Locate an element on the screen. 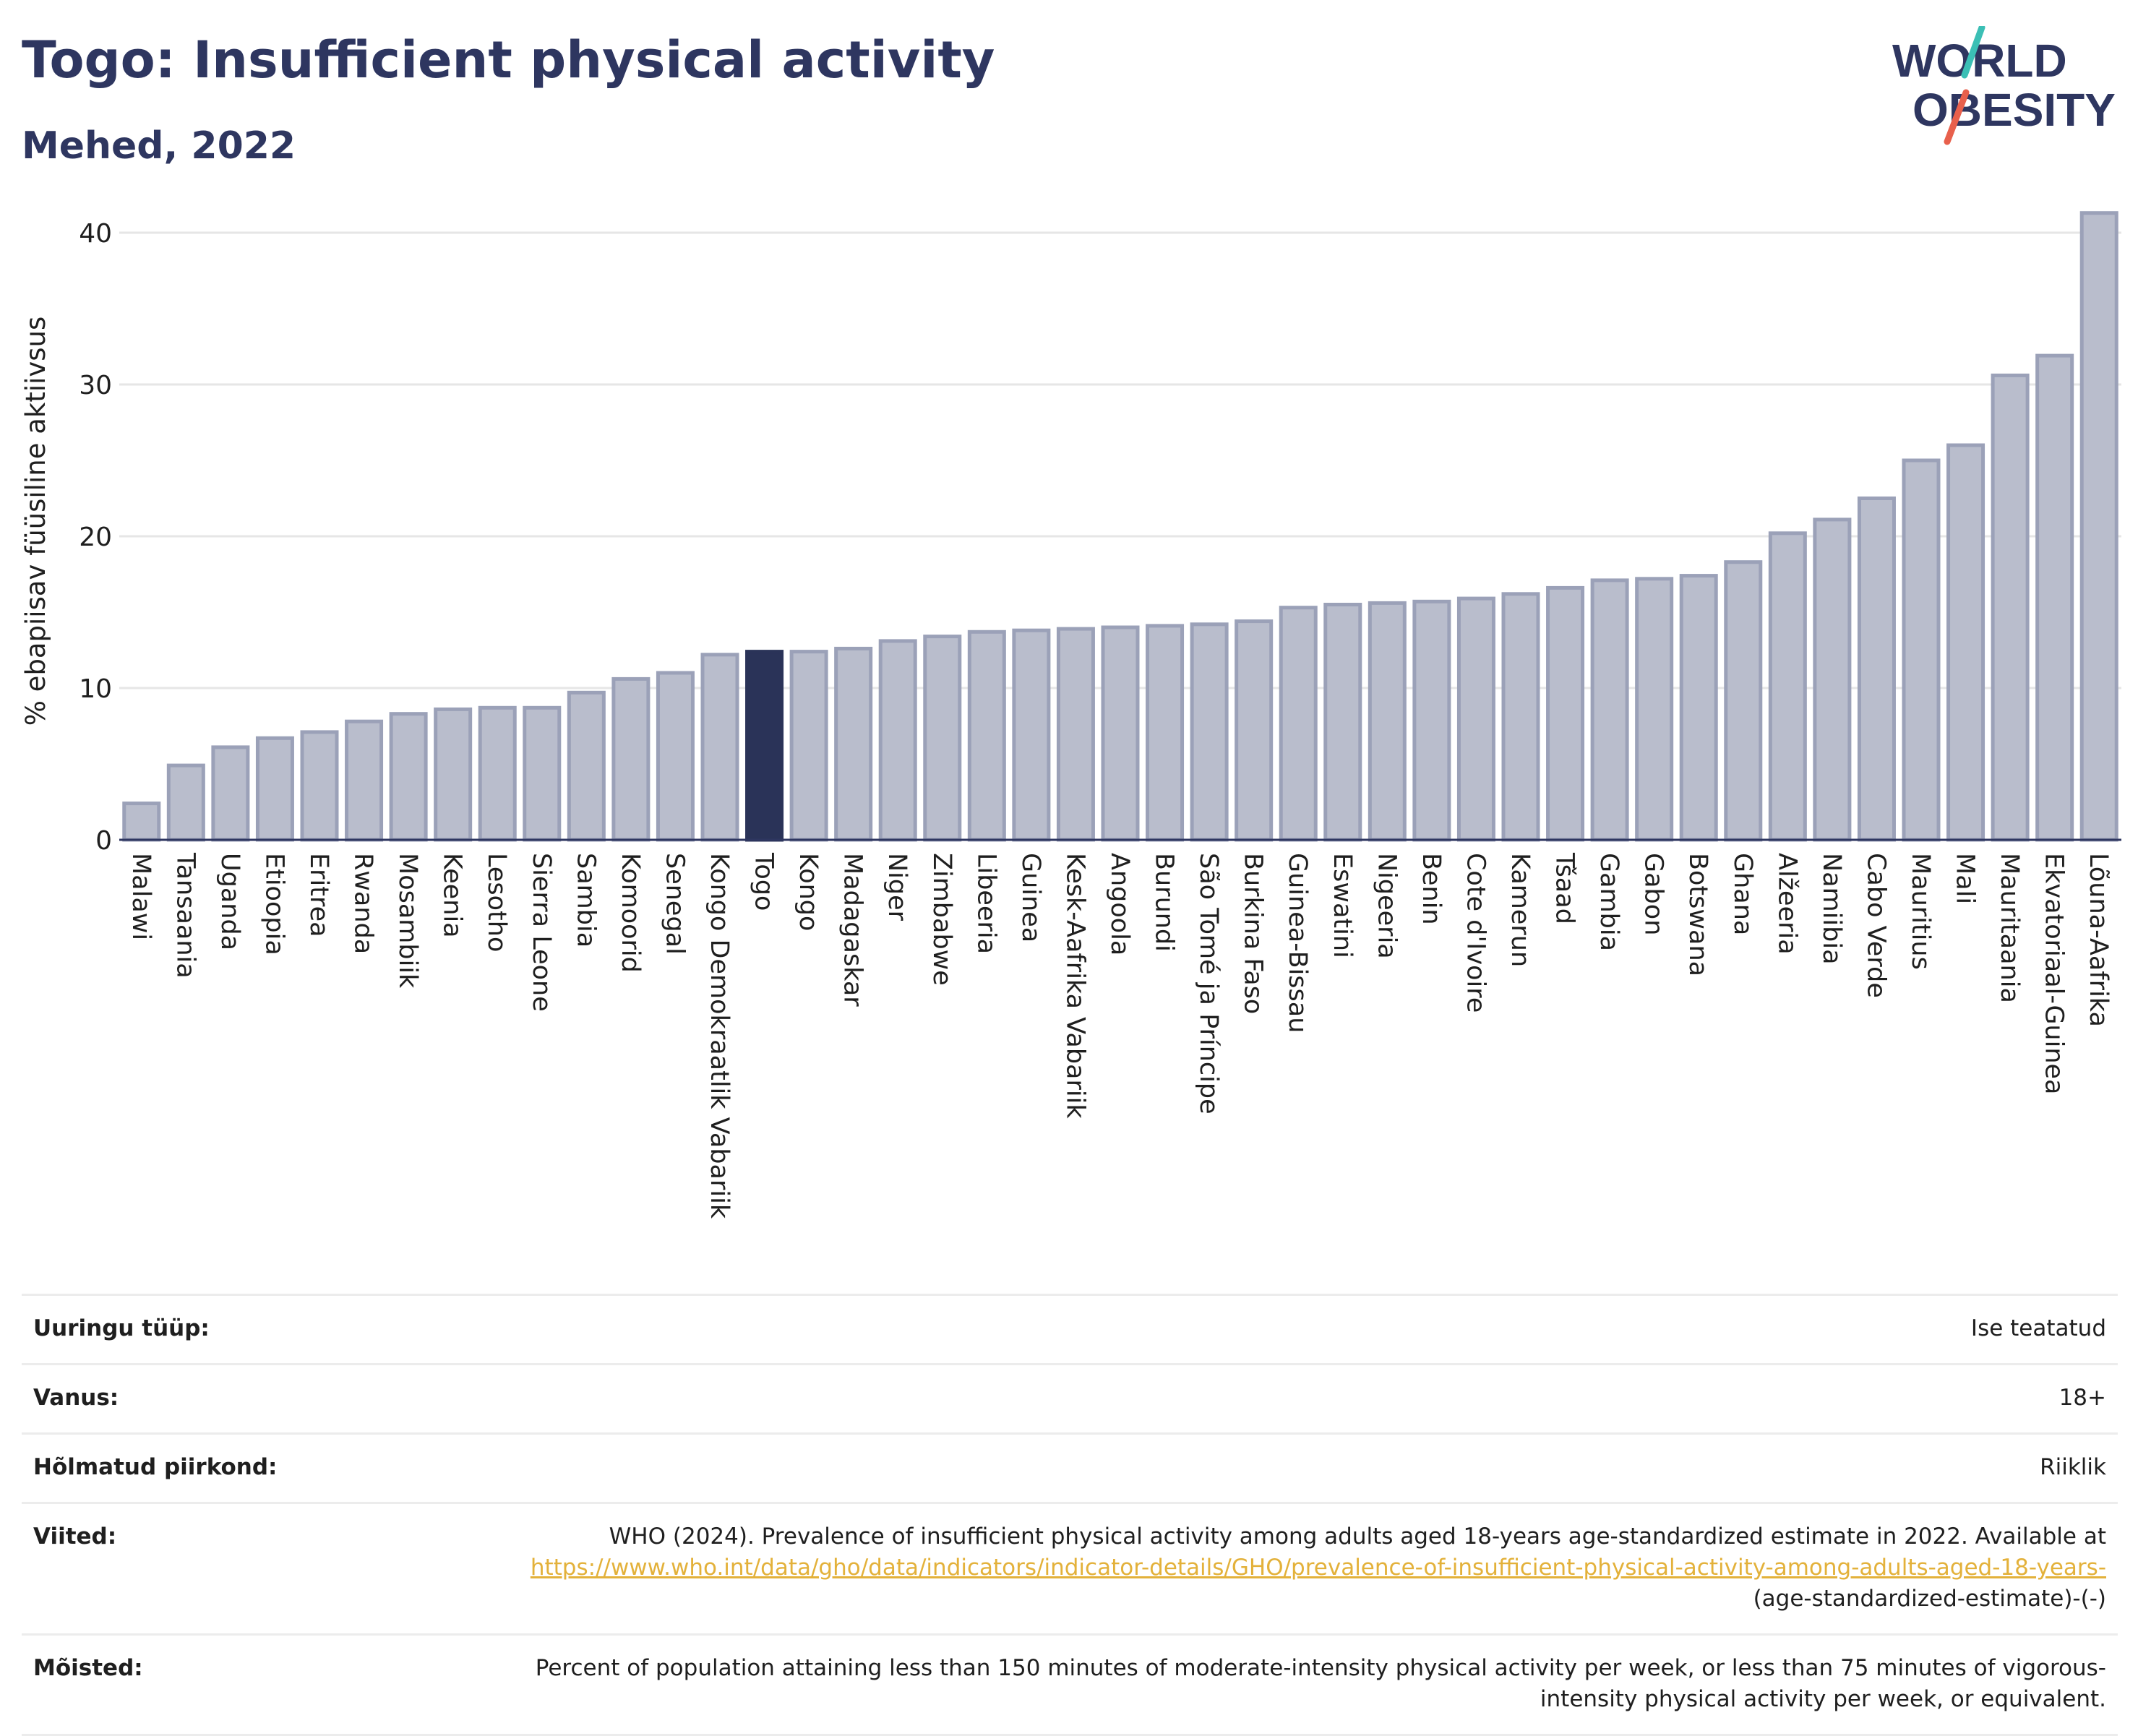 Image resolution: width=2138 pixels, height=1736 pixels. age-value: 18+ is located at coordinates (2082, 1398).